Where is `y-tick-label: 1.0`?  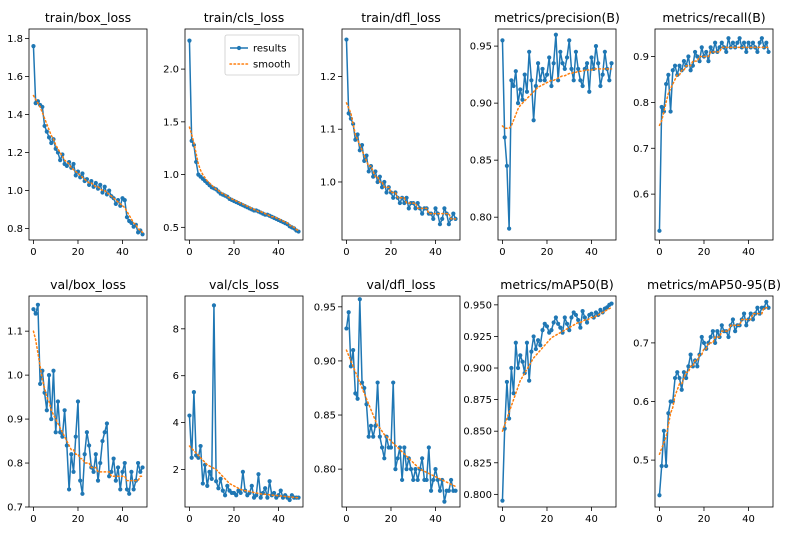
y-tick-label: 1.0 is located at coordinates (328, 182).